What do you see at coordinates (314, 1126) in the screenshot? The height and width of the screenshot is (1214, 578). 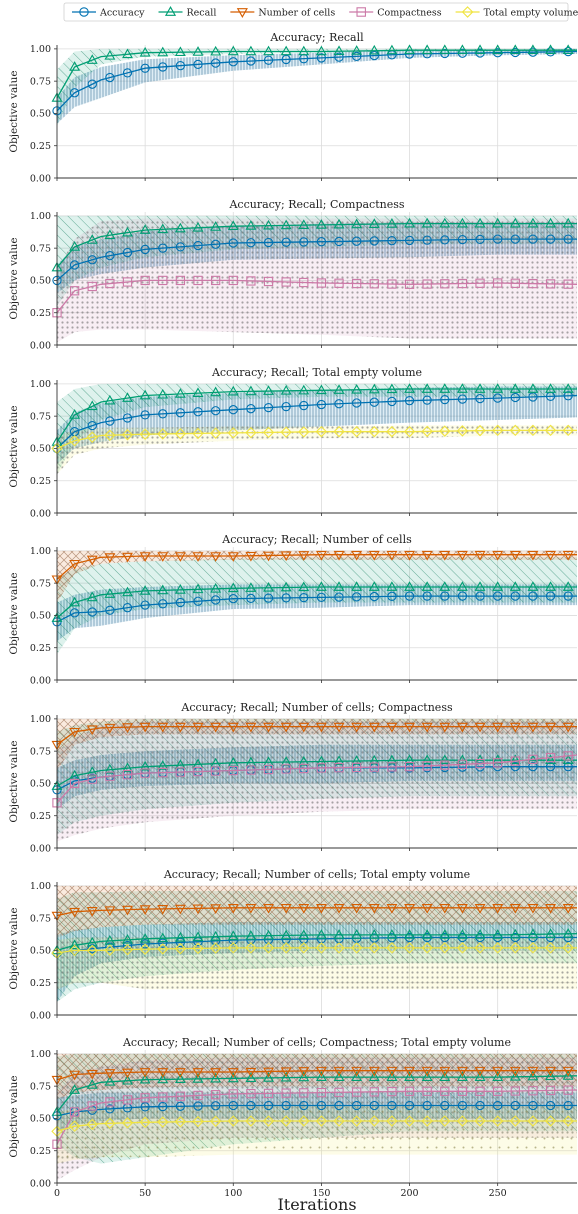 I see `series-total-empty-volume` at bounding box center [314, 1126].